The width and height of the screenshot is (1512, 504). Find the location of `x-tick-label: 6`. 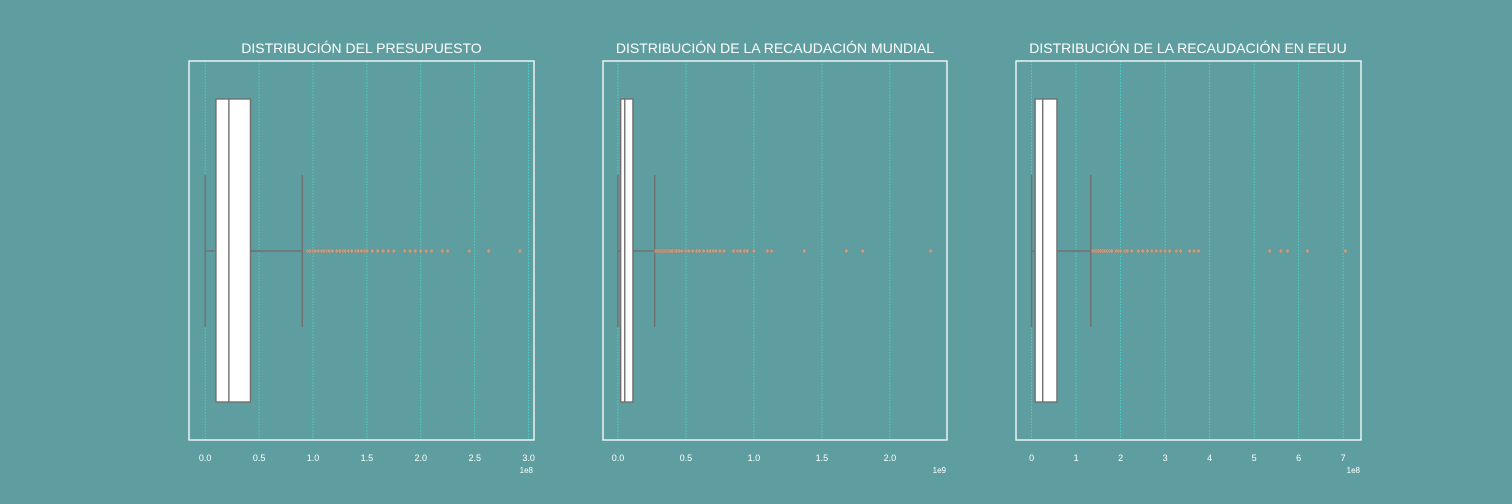

x-tick-label: 6 is located at coordinates (1298, 458).